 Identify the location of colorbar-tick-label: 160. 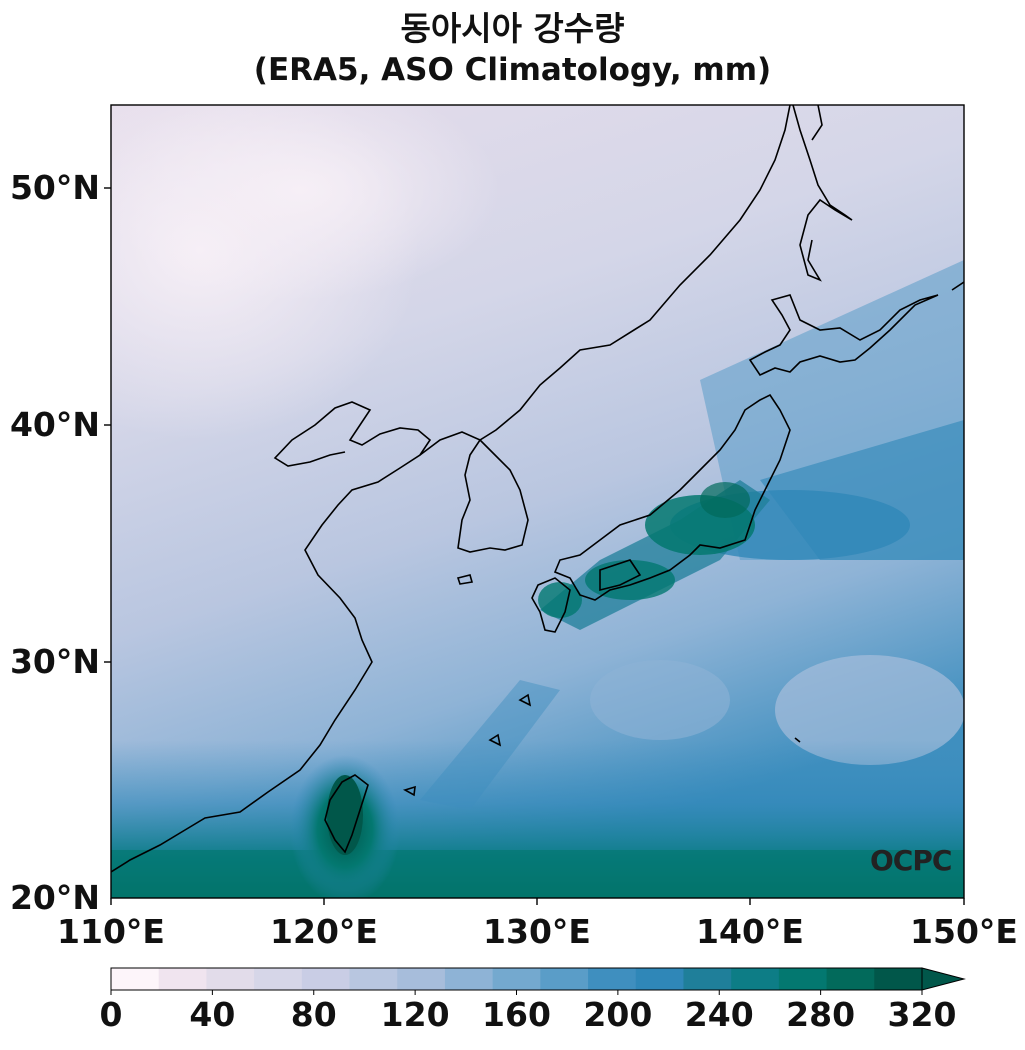
(516, 1014).